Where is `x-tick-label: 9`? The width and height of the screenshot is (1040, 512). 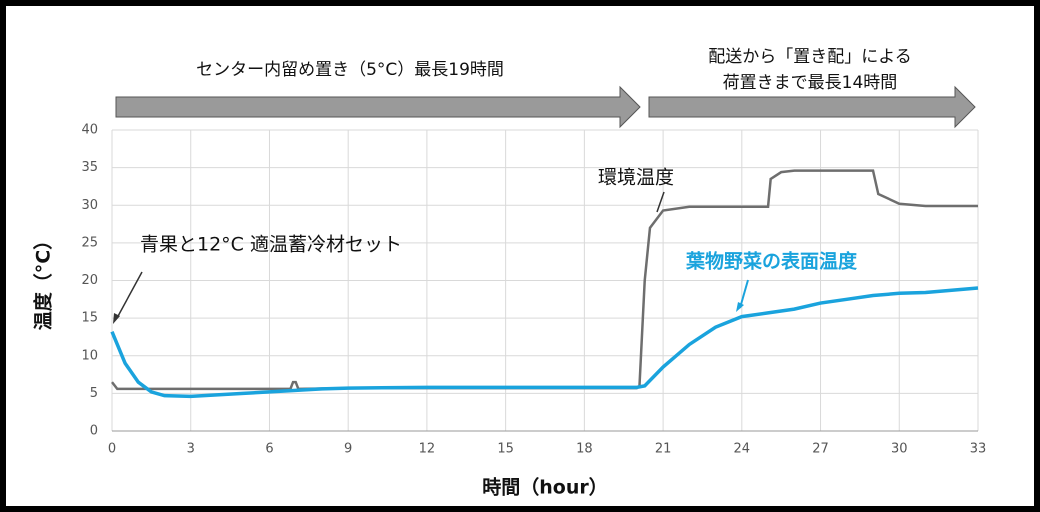 x-tick-label: 9 is located at coordinates (348, 449).